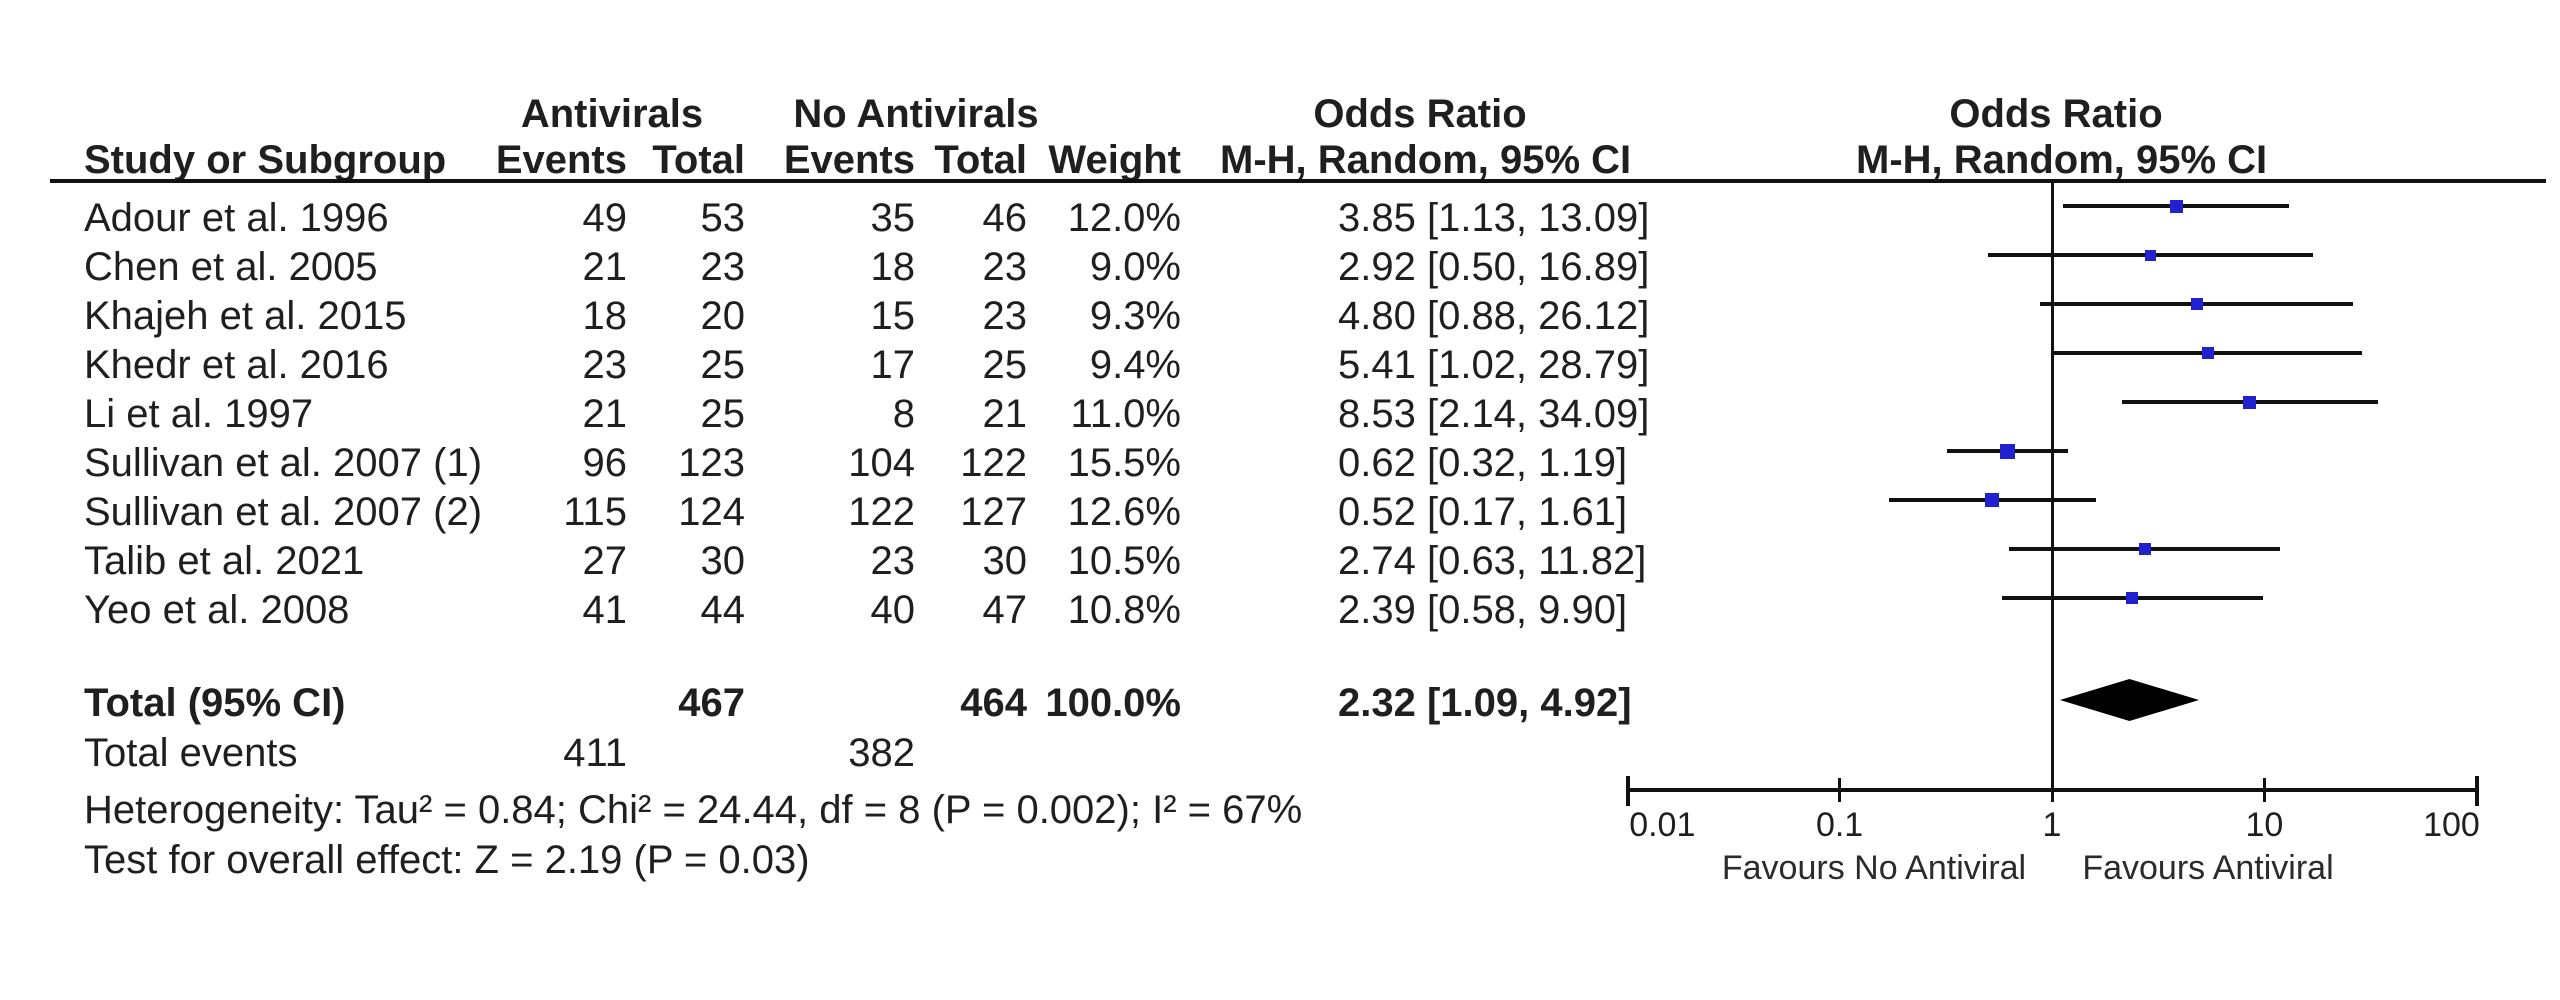  I want to click on study-name: Sullivan et al. 2007 (1), so click(283, 463).